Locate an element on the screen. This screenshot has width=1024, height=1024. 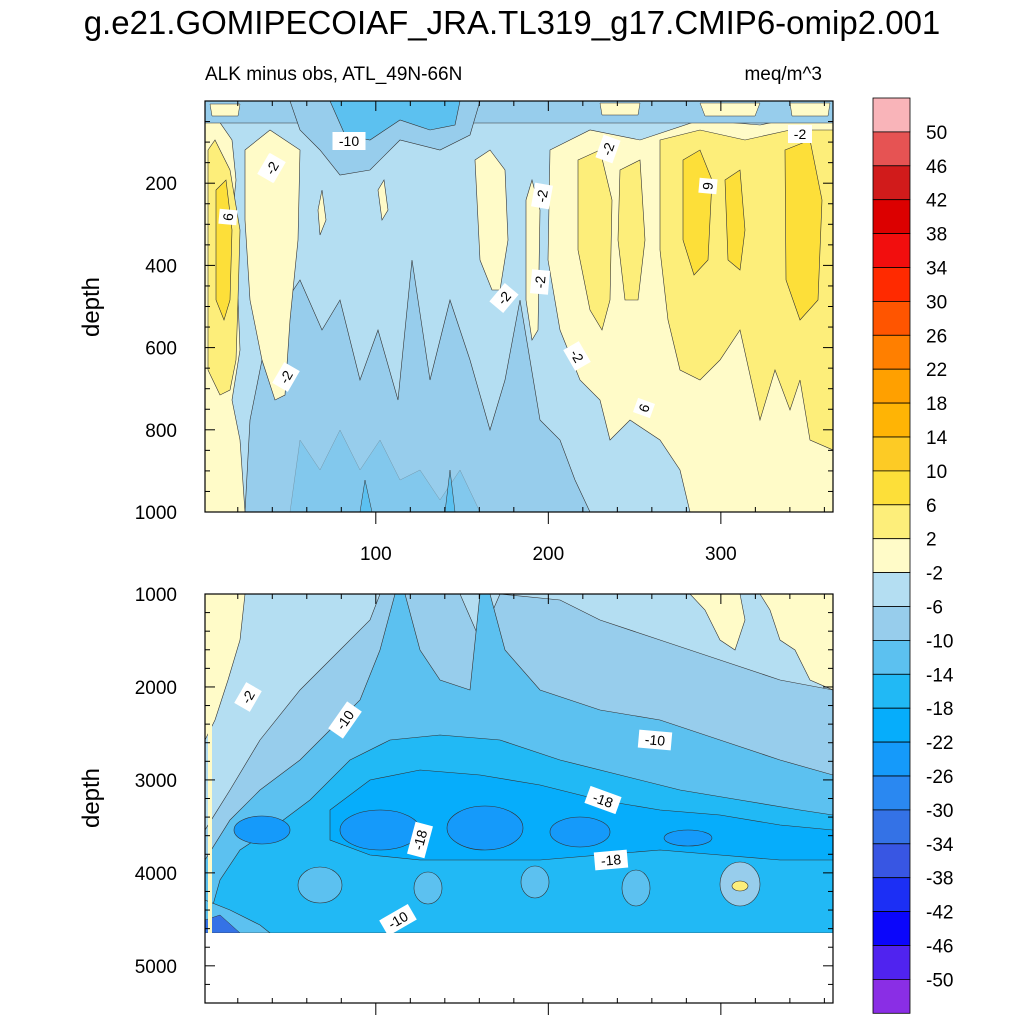
lower-y-tick-label: 2000 is located at coordinates (156, 688).